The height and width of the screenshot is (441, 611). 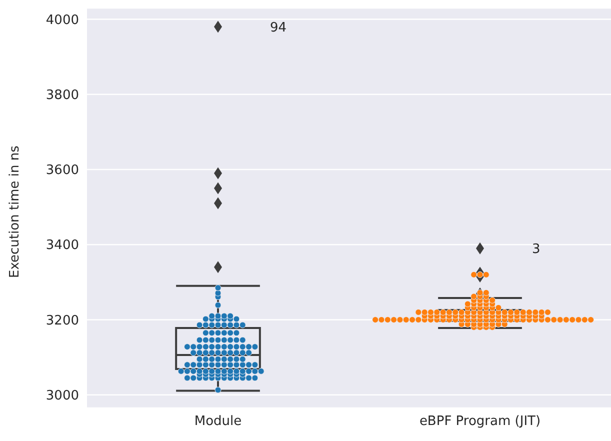 I want to click on y-tick-label: 3000, so click(x=62, y=396).